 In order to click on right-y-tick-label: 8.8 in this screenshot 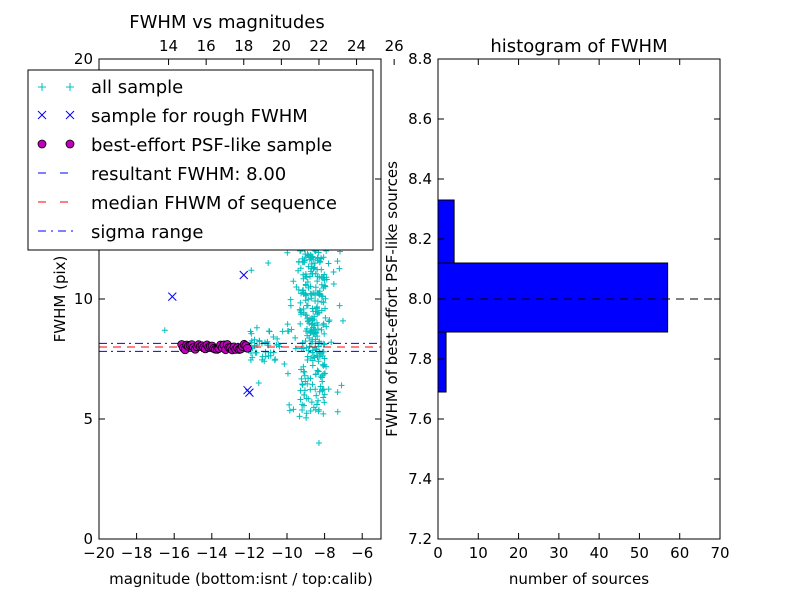, I will do `click(420, 59)`.